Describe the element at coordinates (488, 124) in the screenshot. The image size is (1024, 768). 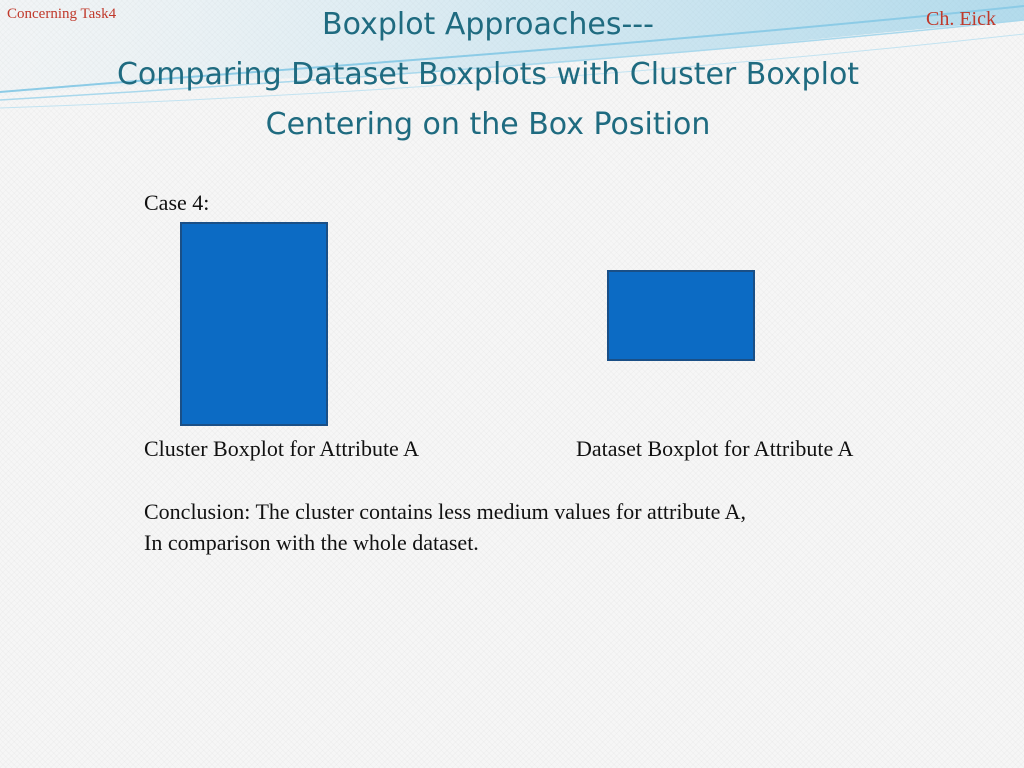
I see `title-line-3: Centering on the Box Position` at that location.